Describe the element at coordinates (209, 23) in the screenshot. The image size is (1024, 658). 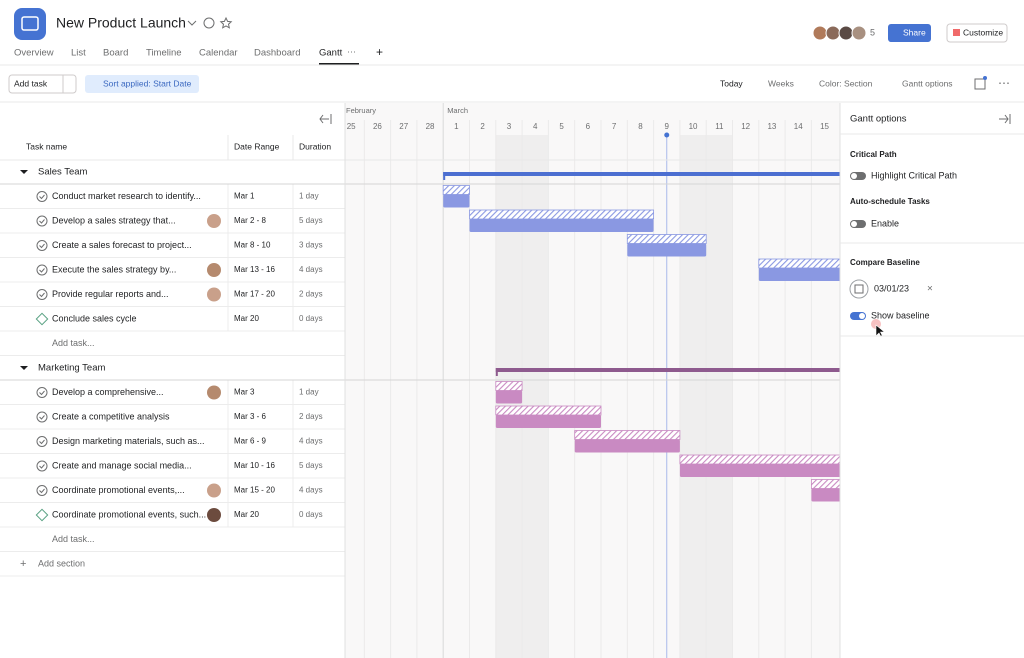
I see `info-icon` at that location.